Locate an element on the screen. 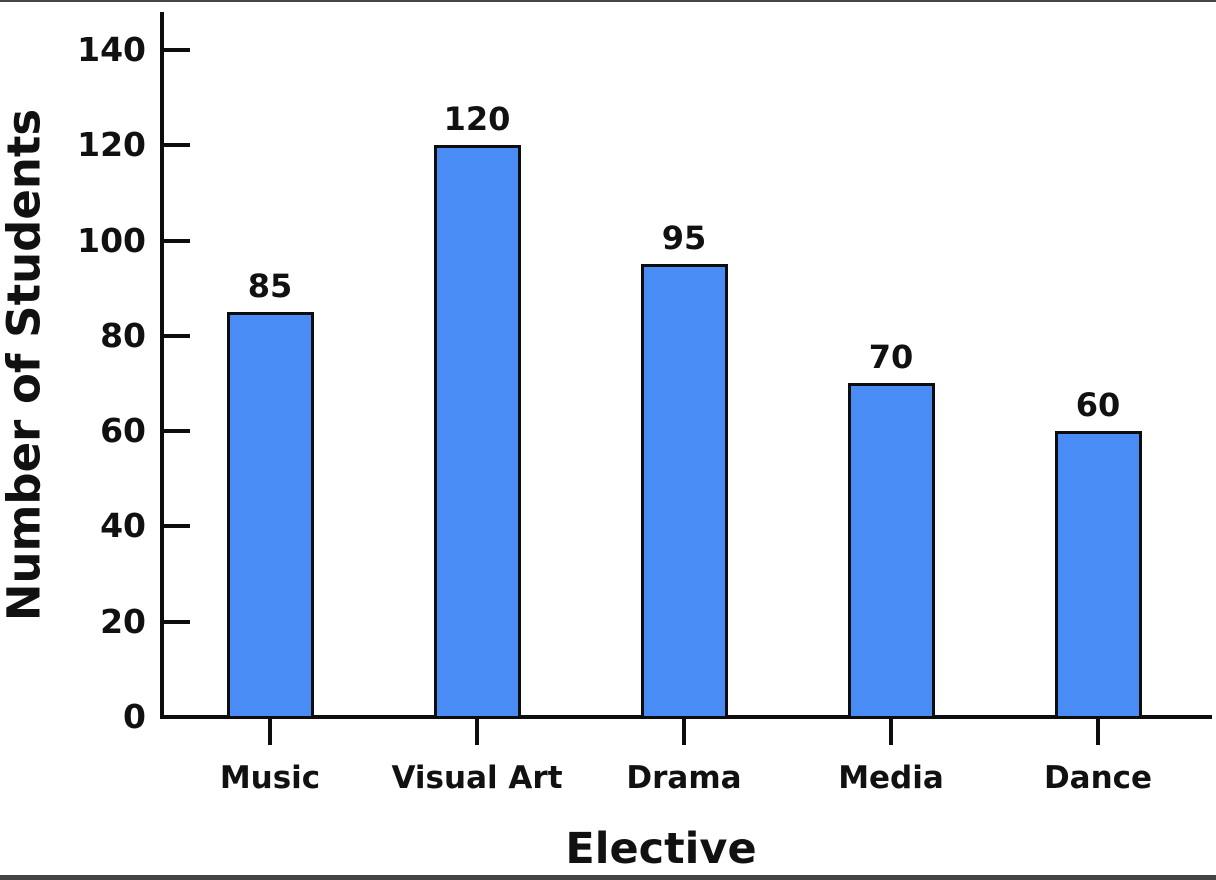  bar-visual-art is located at coordinates (477, 432).